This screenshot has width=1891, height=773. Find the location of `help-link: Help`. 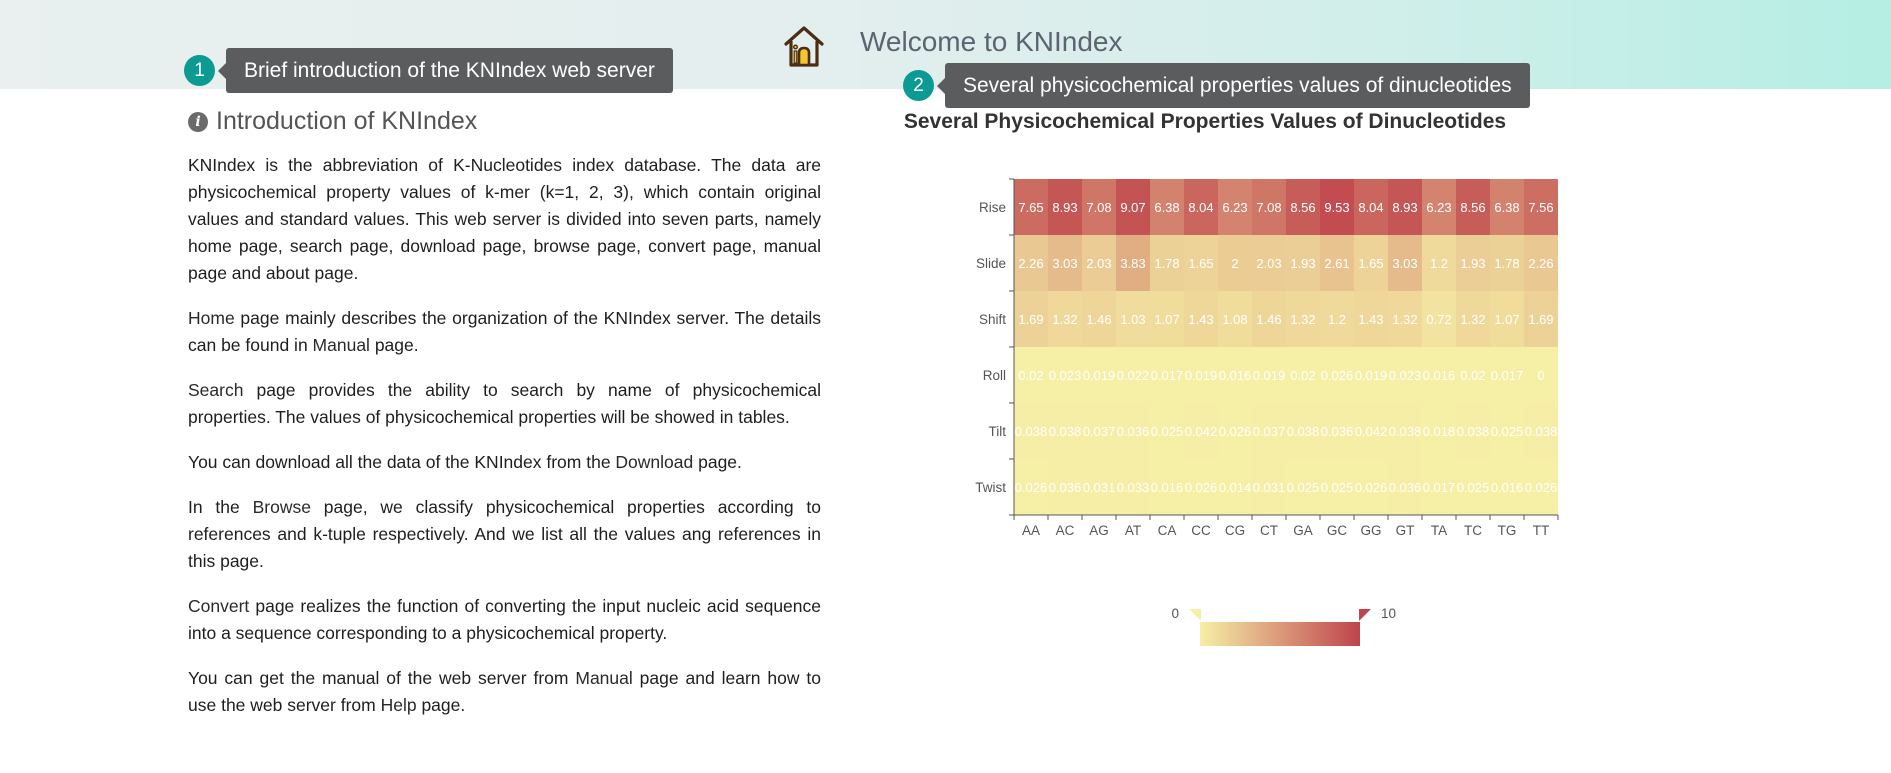

help-link: Help is located at coordinates (398, 705).